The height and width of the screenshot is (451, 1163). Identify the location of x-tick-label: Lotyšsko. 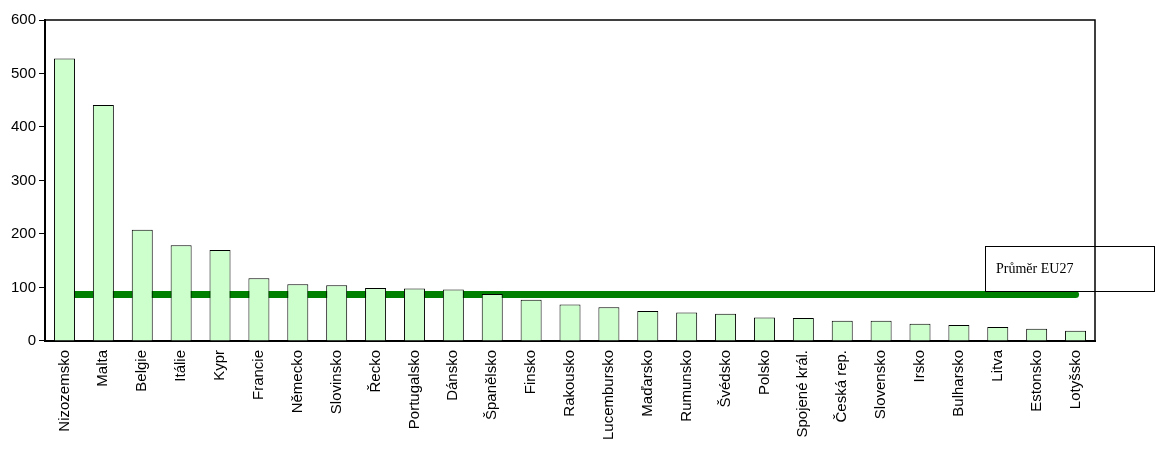
(1074, 379).